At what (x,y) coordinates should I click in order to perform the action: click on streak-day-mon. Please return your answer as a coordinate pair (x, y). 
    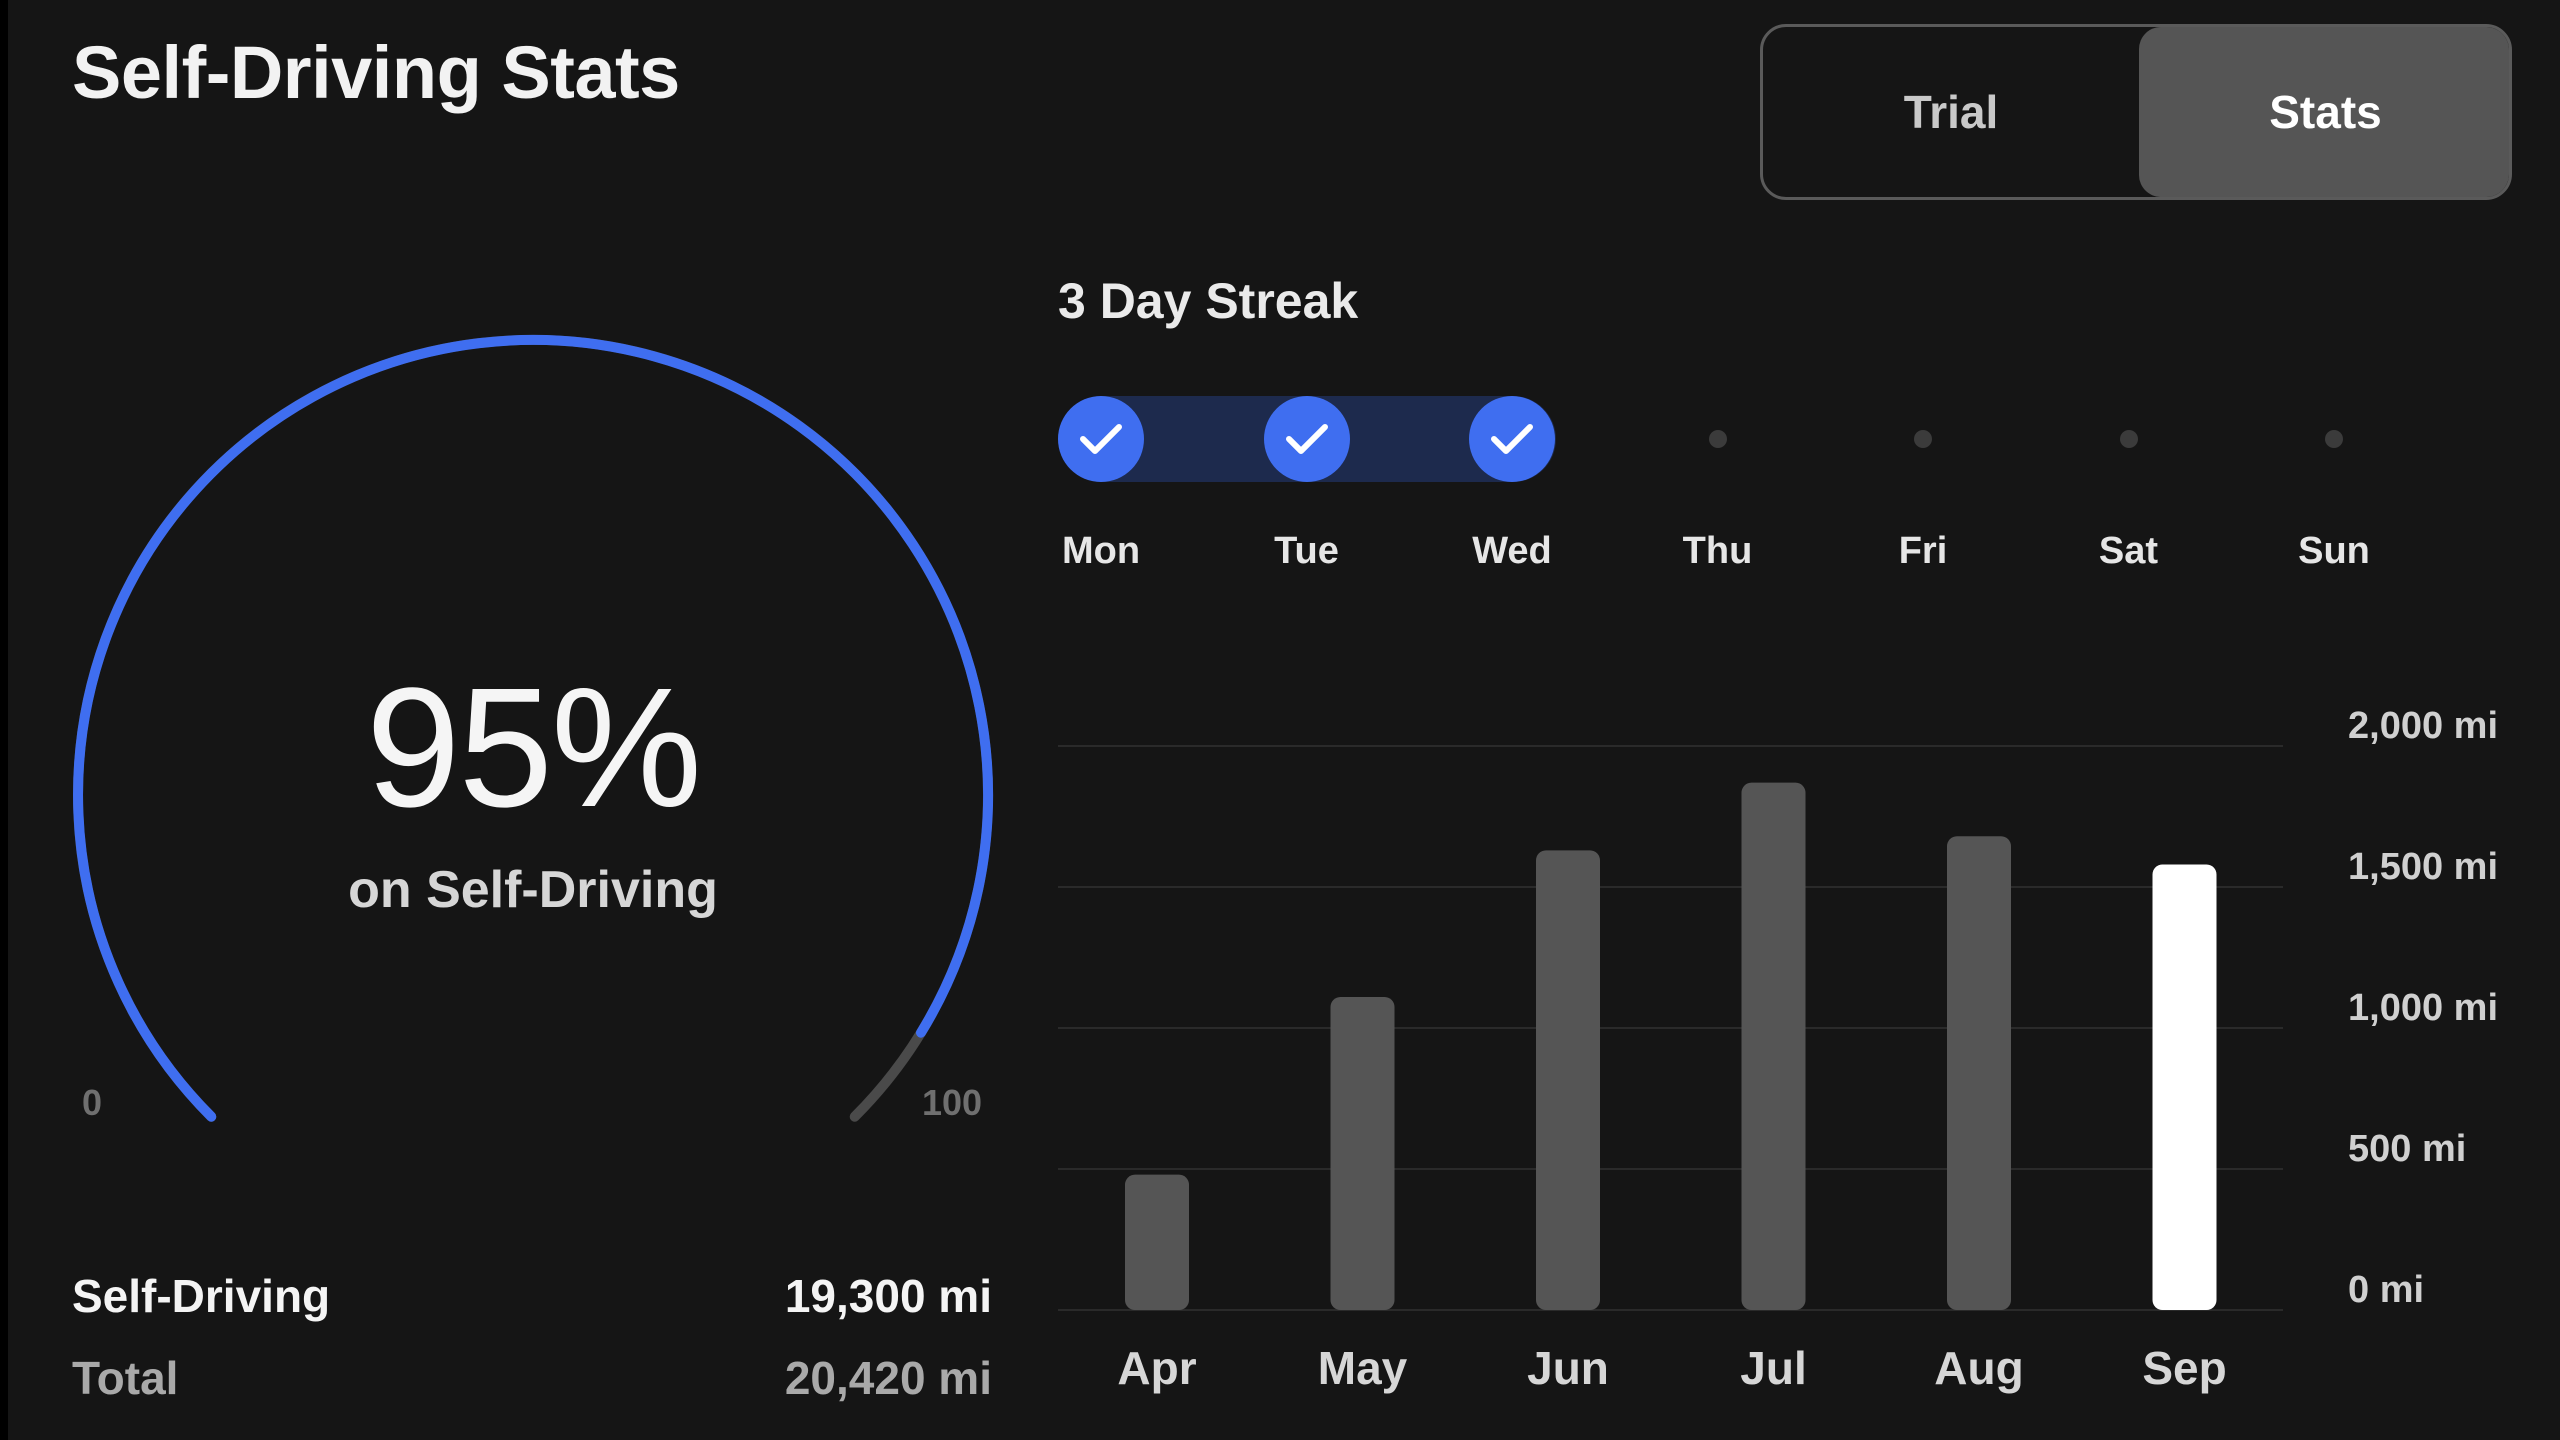
    Looking at the image, I should click on (1101, 439).